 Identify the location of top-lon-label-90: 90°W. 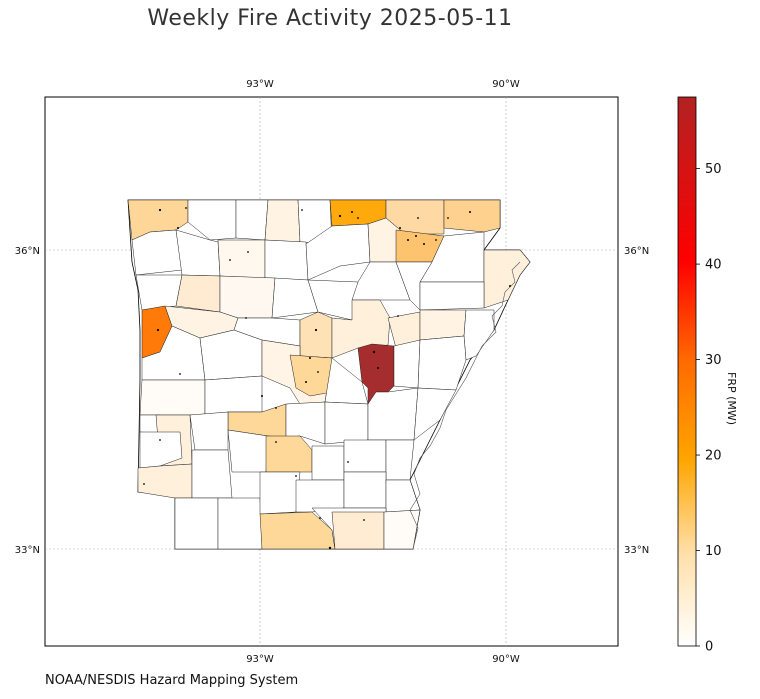
(506, 84).